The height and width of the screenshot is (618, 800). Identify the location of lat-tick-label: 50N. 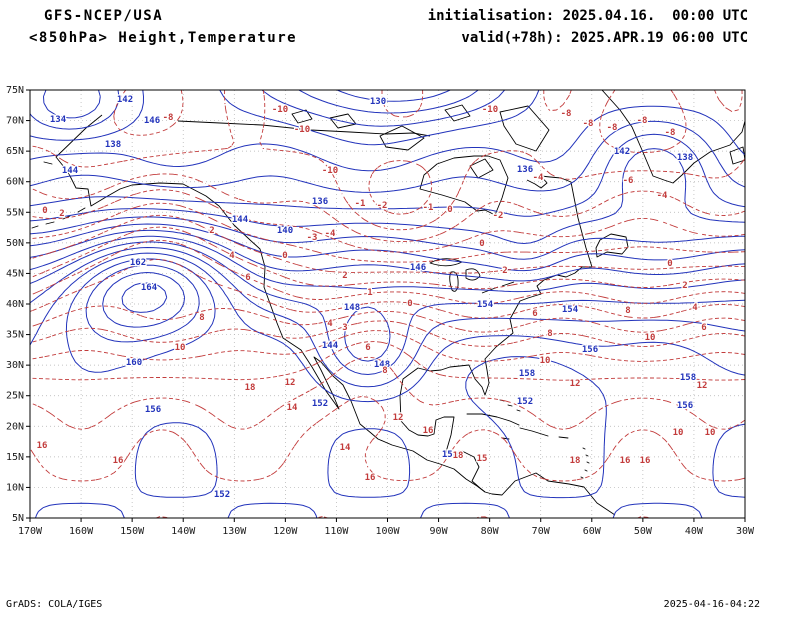
(15, 243).